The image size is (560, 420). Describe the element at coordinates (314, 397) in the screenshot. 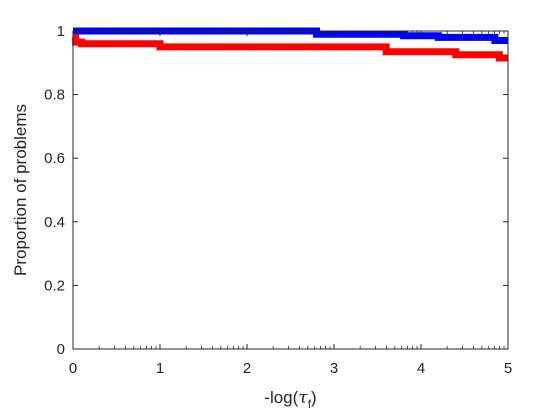

I see `x-axis-label-suffix: )` at that location.